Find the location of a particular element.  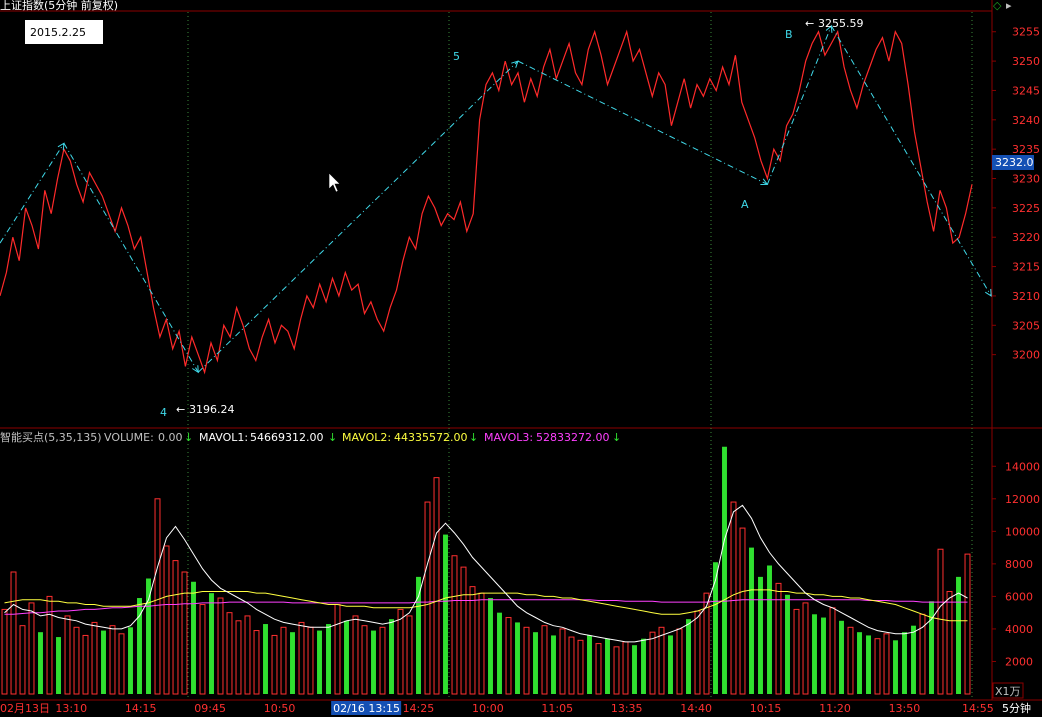

mavol3-line is located at coordinates (486, 607).